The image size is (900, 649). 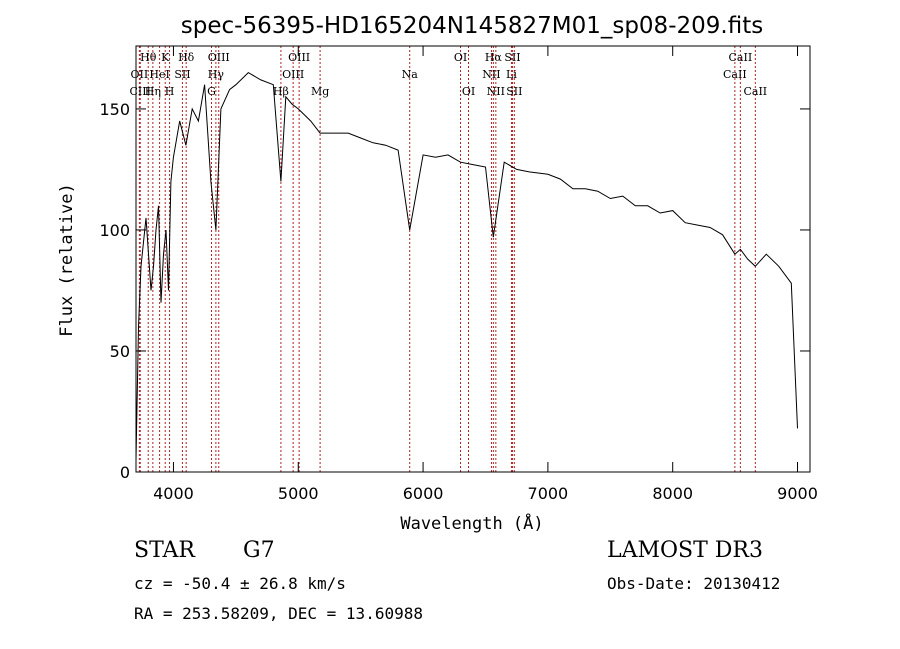 I want to click on line-label: K, so click(x=165, y=57).